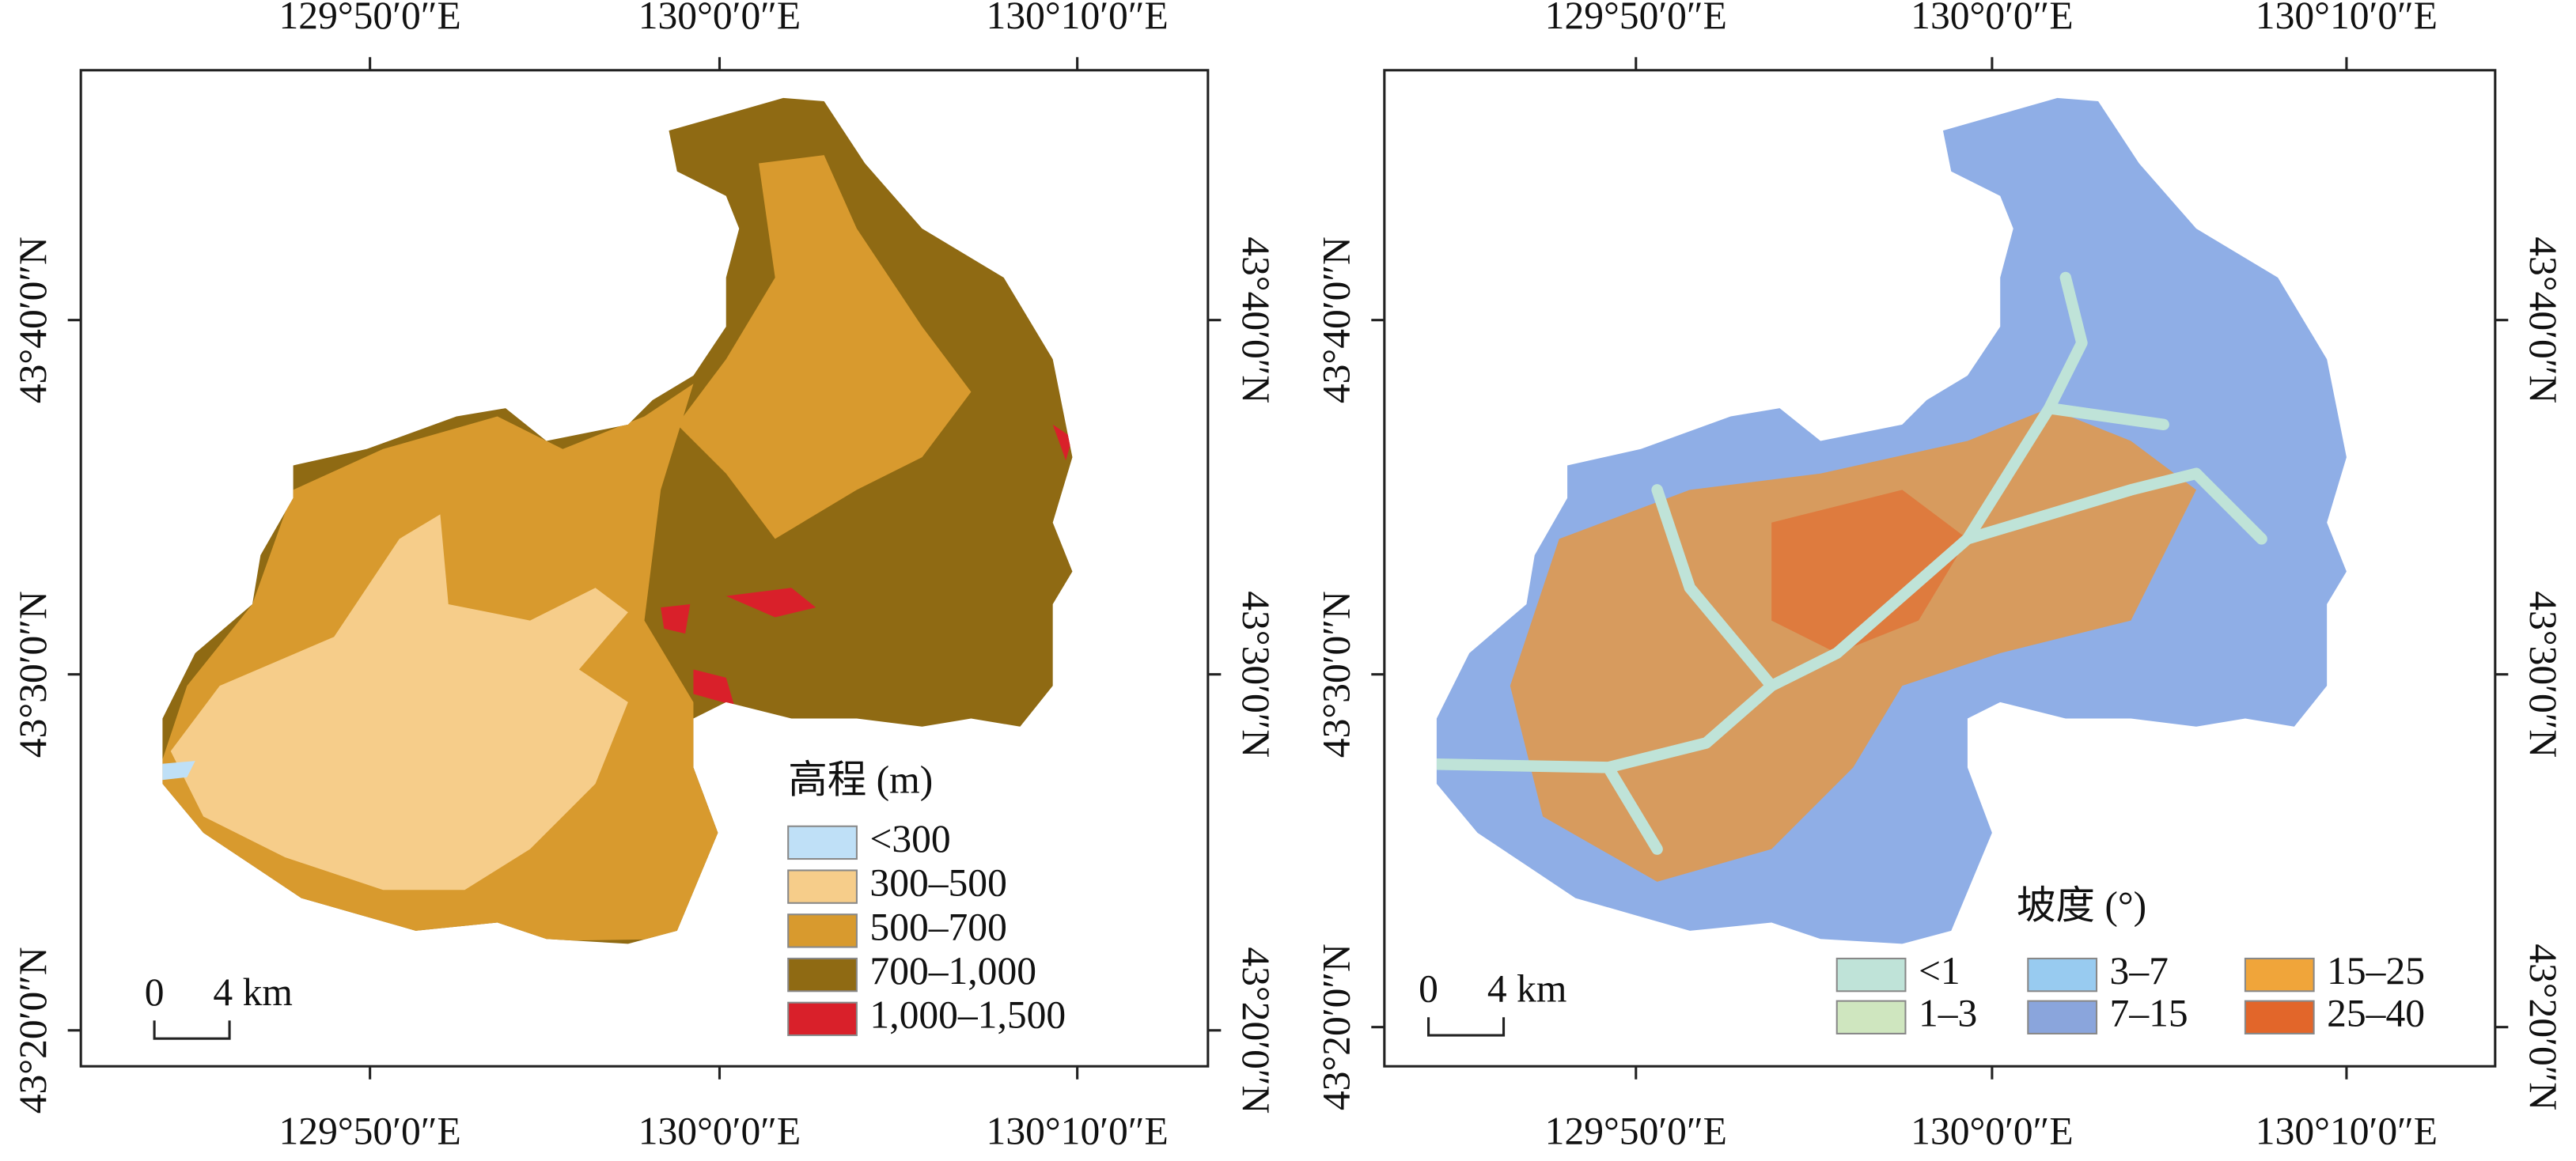 The image size is (2576, 1161). Describe the element at coordinates (2081, 905) in the screenshot. I see `legend-title: 坡度 (°)` at that location.